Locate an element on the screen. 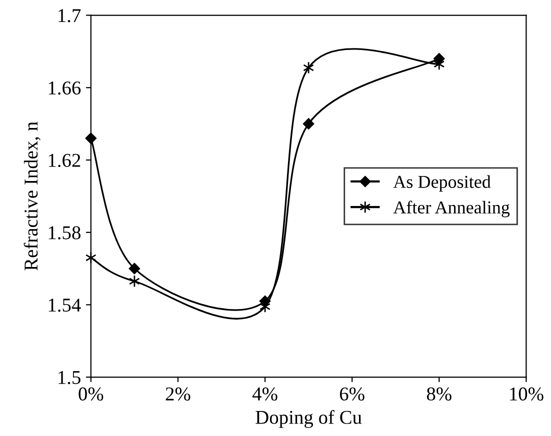 This screenshot has height=436, width=551. legend-label: After Annealing is located at coordinates (451, 209).